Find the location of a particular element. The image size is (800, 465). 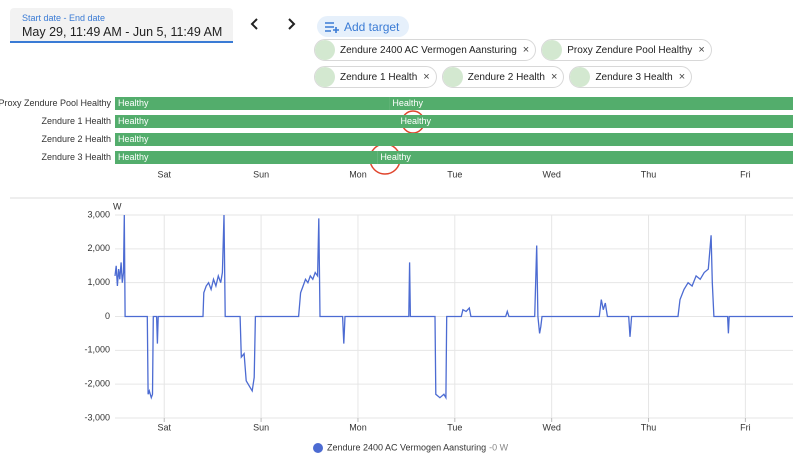

add-target-label: Add target is located at coordinates (372, 26).